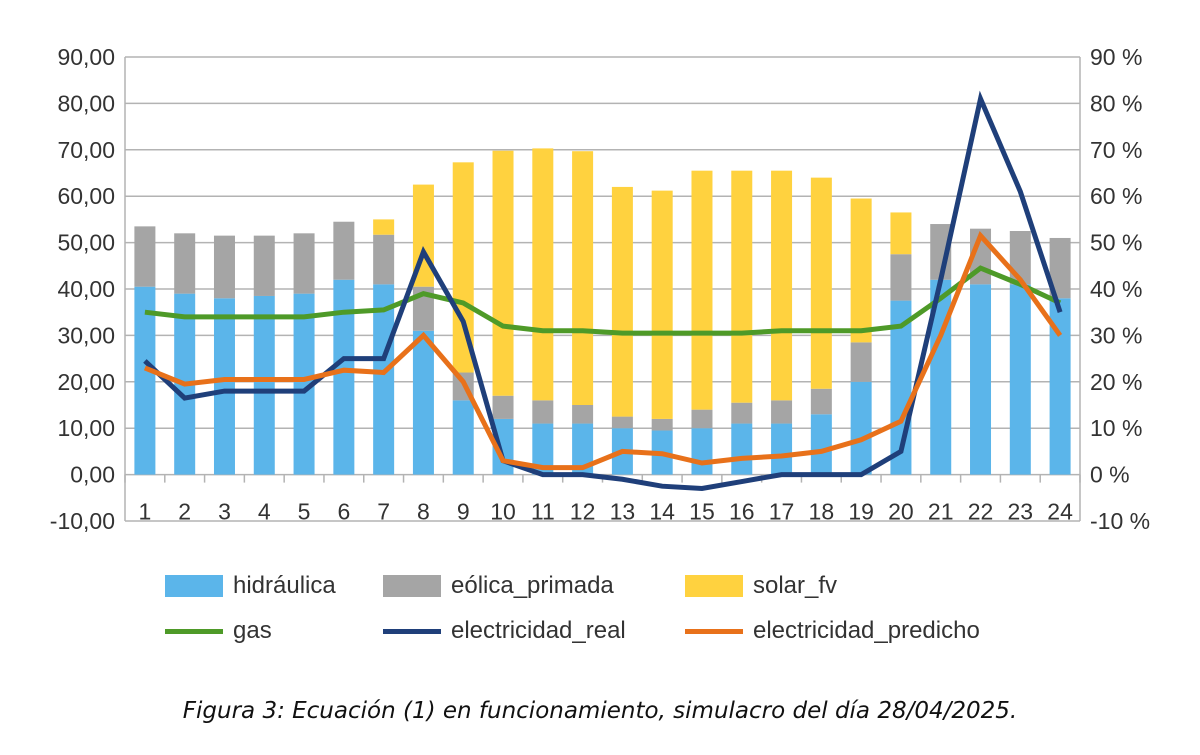 This screenshot has height=755, width=1200. I want to click on legend-item-hidraulica: hidráulica, so click(250, 586).